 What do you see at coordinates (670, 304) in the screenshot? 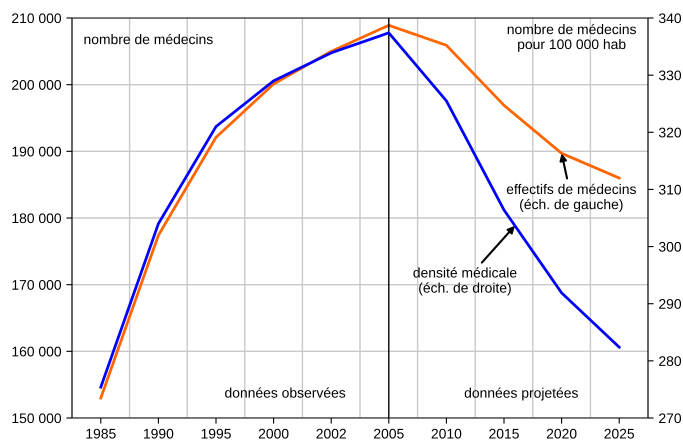
I see `y2-tick-label: 290` at bounding box center [670, 304].